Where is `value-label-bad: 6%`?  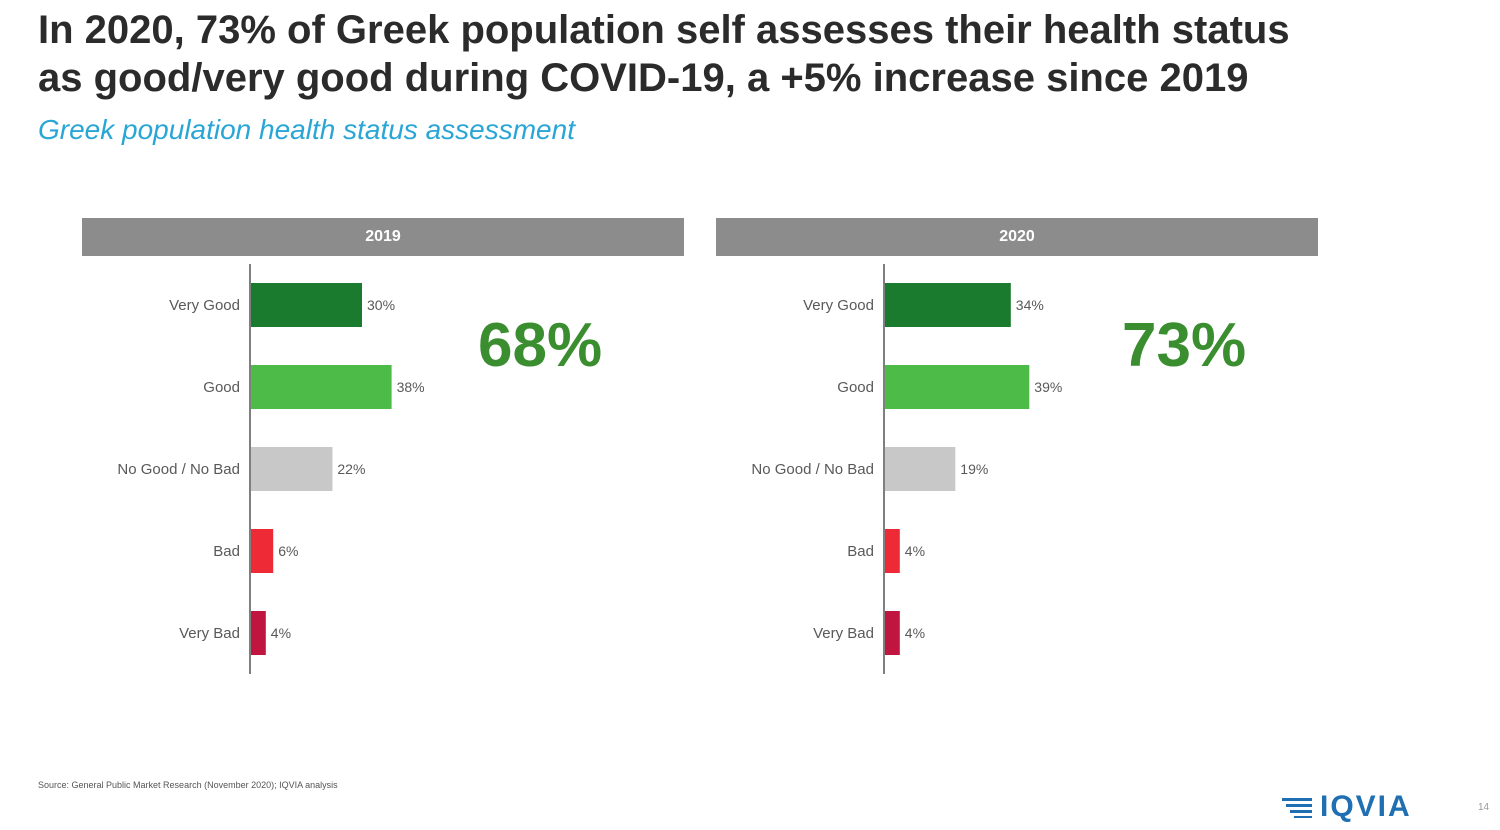 value-label-bad: 6% is located at coordinates (288, 551).